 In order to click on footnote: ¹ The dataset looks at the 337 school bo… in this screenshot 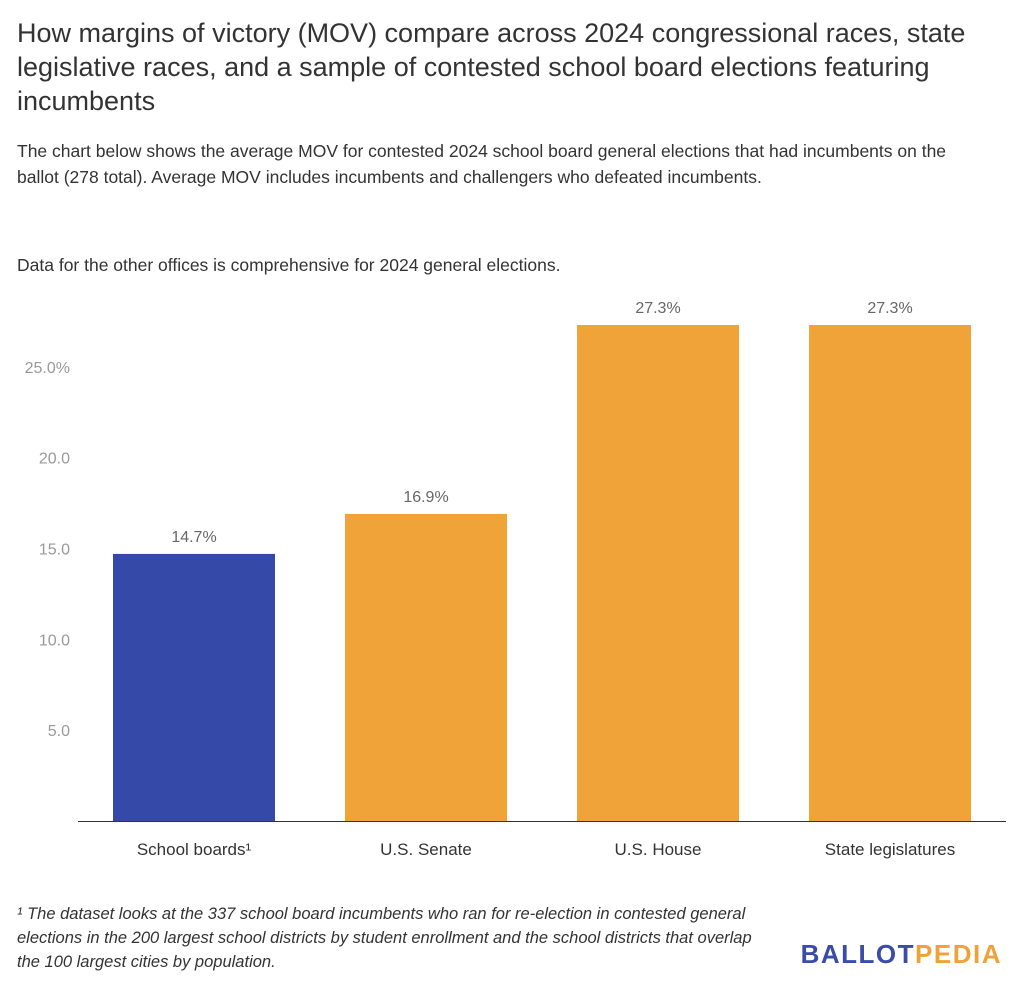, I will do `click(384, 938)`.